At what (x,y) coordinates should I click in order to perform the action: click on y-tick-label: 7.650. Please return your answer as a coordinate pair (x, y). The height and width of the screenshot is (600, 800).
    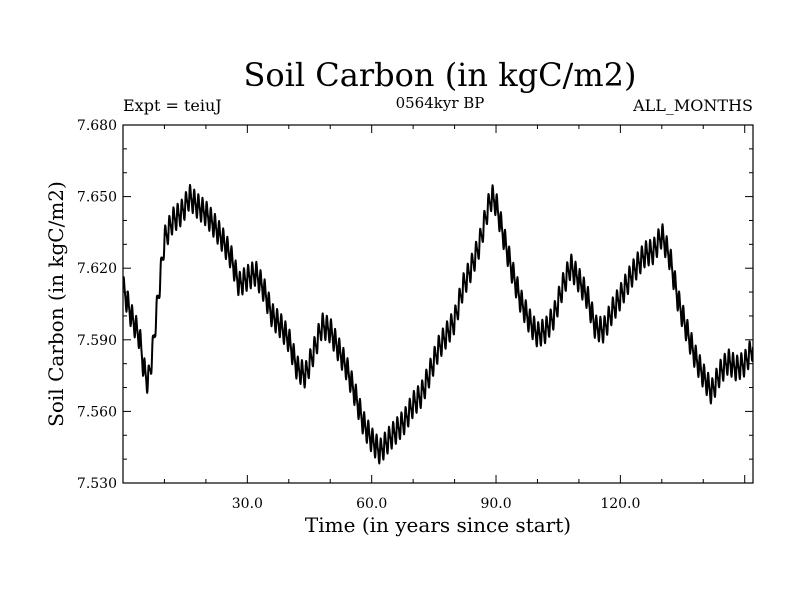
    Looking at the image, I should click on (97, 198).